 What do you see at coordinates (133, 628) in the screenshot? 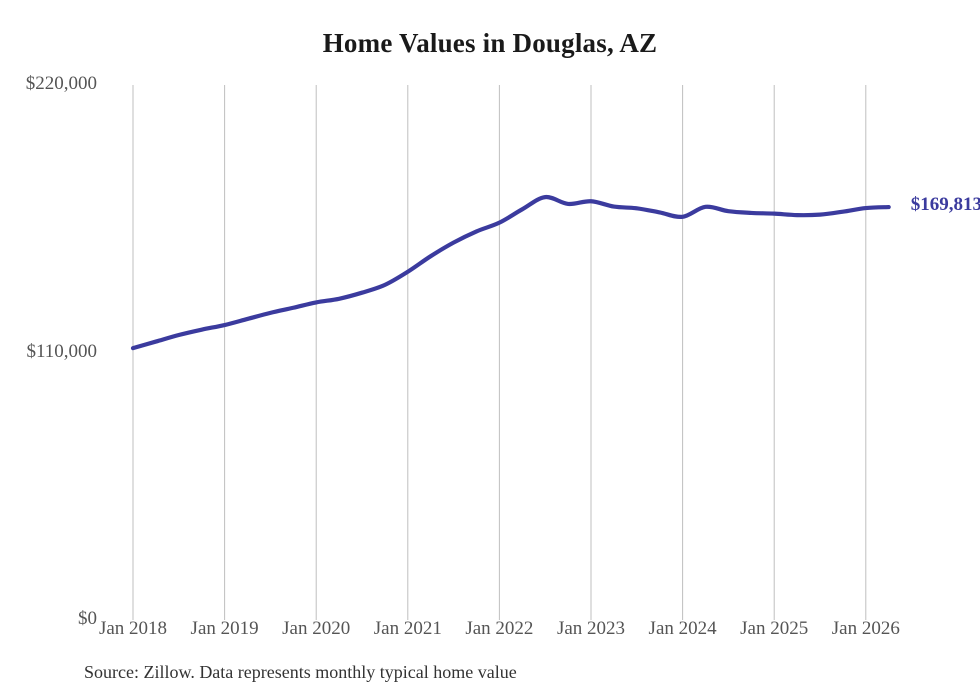
I see `x-axis-tick-label: Jan 2018` at bounding box center [133, 628].